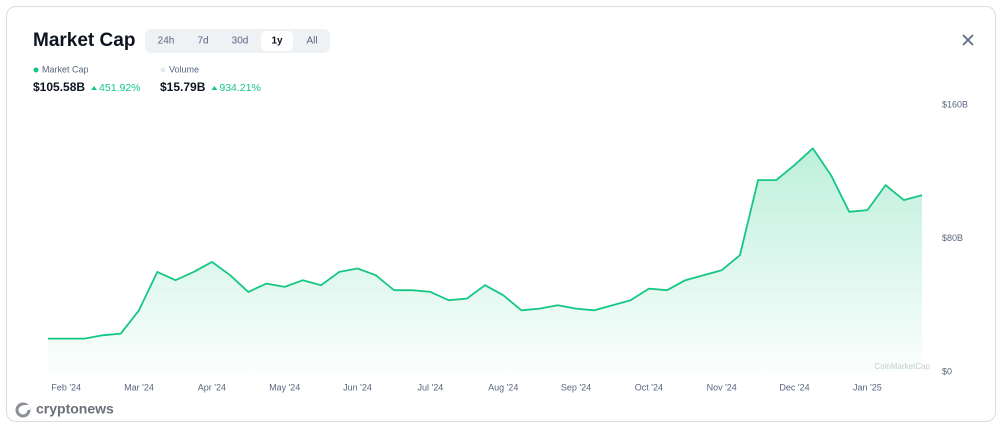 The width and height of the screenshot is (1004, 430). I want to click on y-tick-label: $160B, so click(955, 104).